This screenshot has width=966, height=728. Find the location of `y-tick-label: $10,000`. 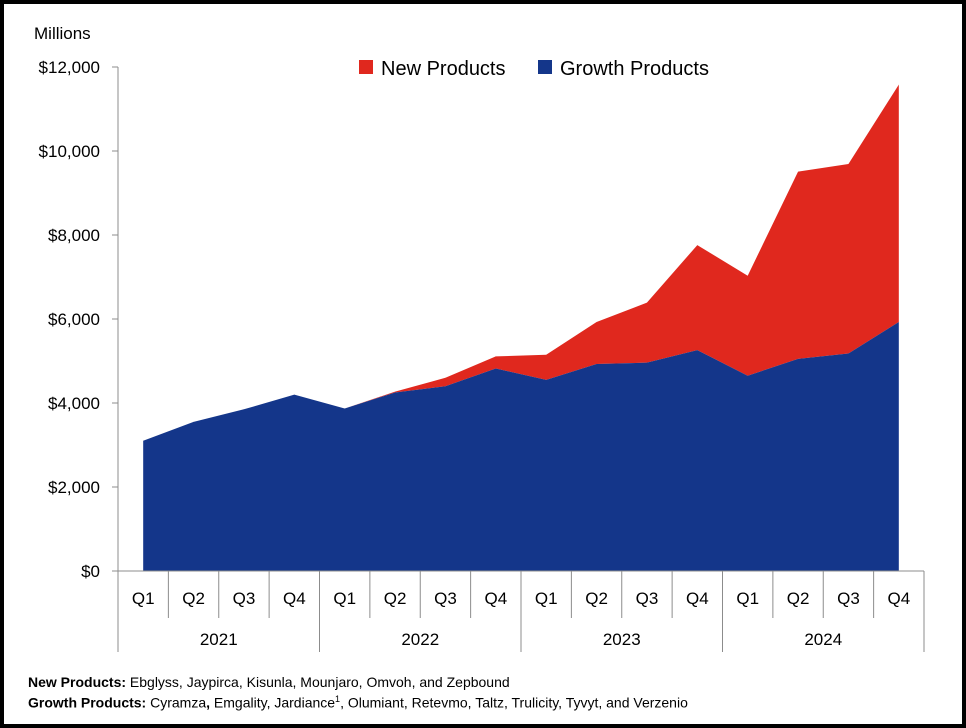

y-tick-label: $10,000 is located at coordinates (69, 151).